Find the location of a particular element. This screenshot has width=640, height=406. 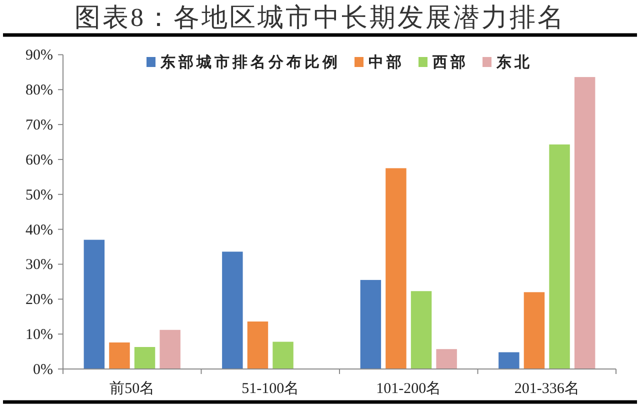

y-tick-label: 10% is located at coordinates (39, 335).